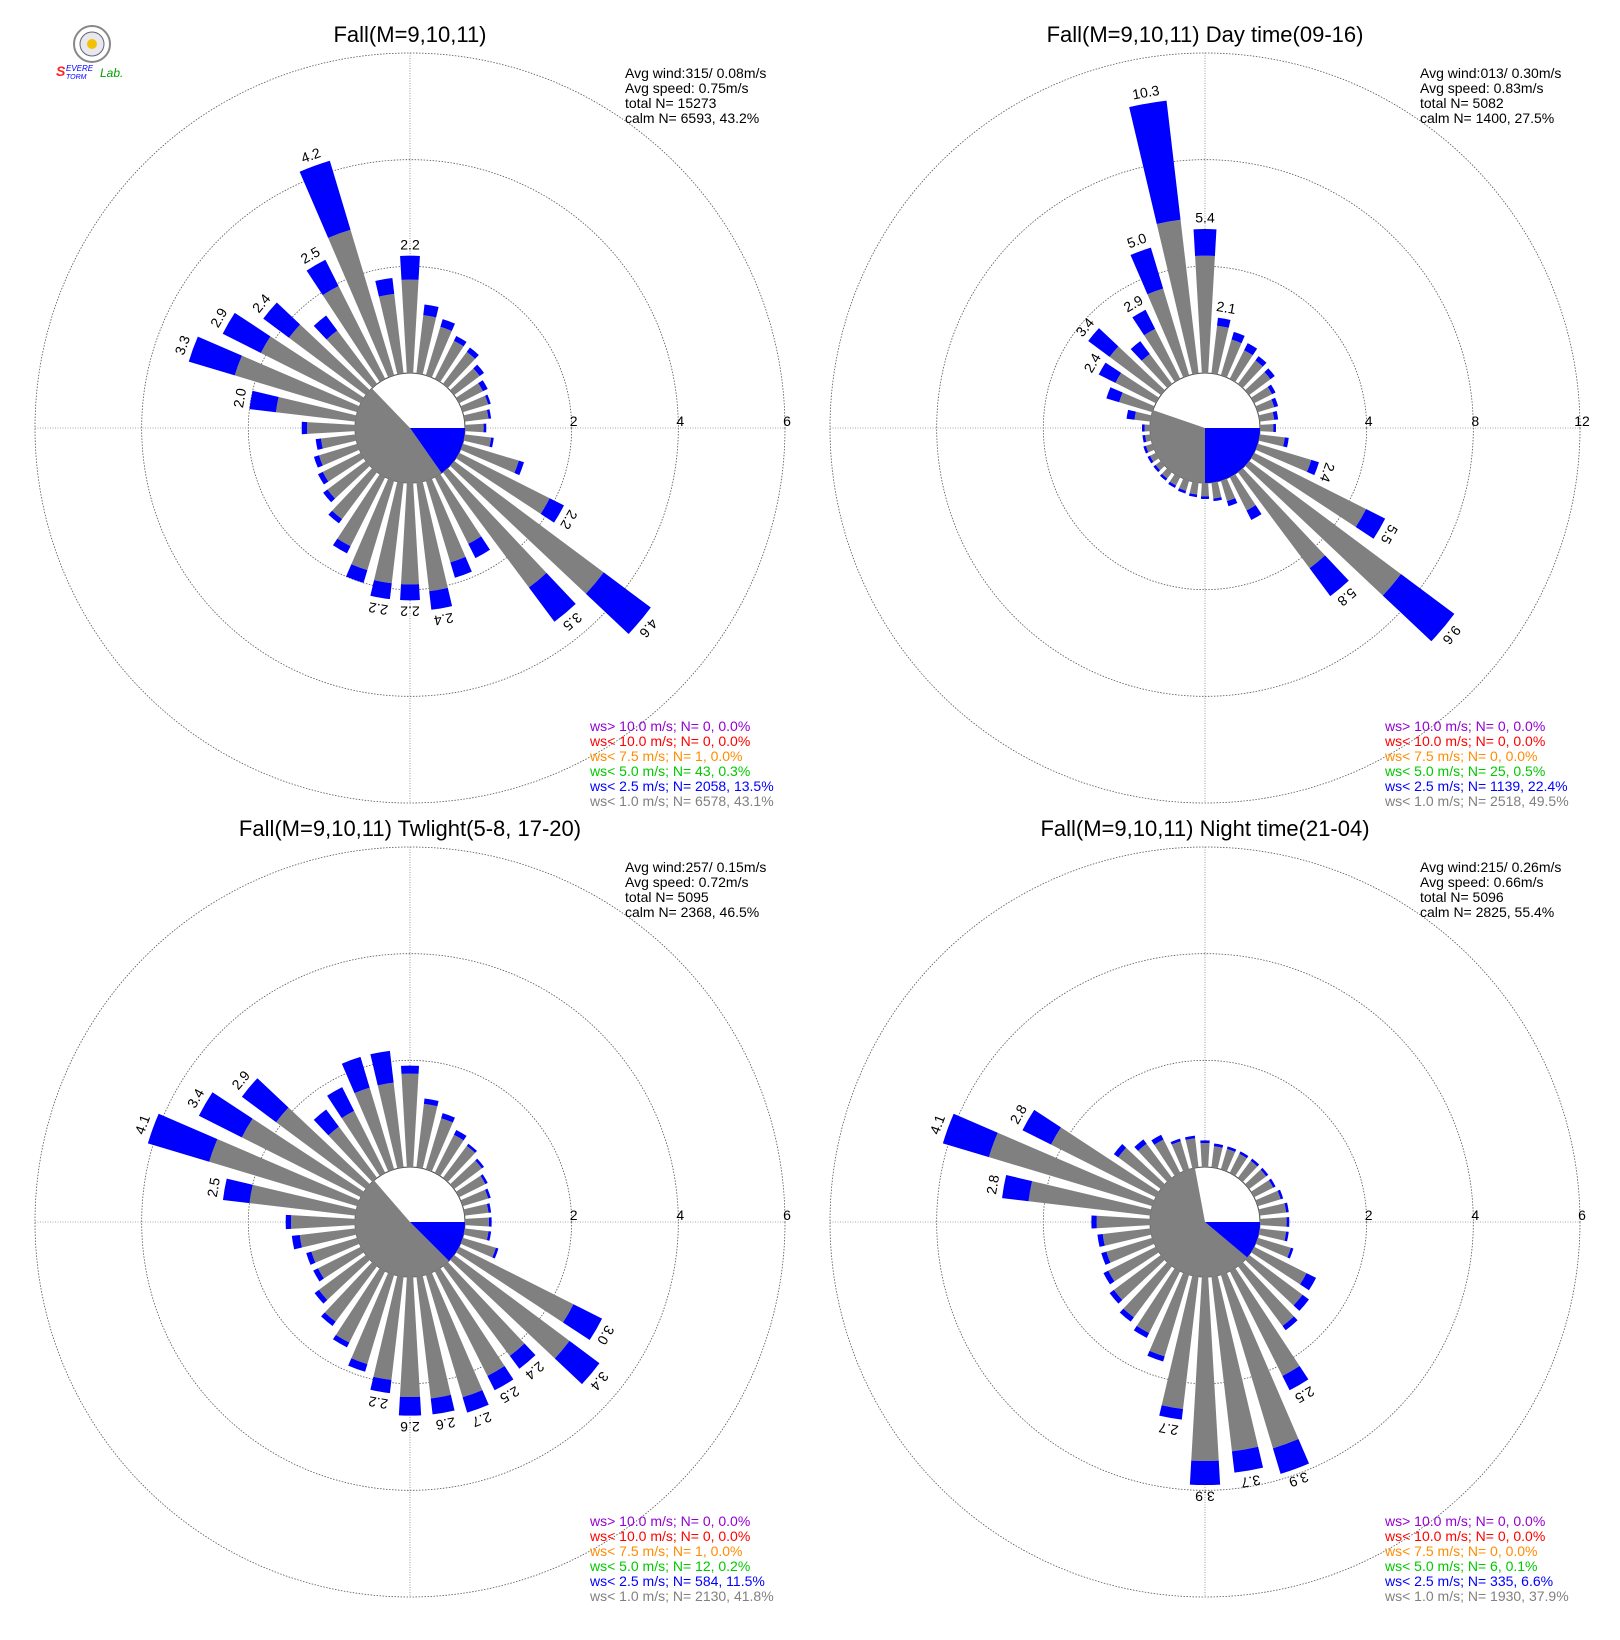 The image size is (1620, 1640). I want to click on legend-entry: ws< 7.5 m/s; N= 0, 0.0%, so click(1461, 756).